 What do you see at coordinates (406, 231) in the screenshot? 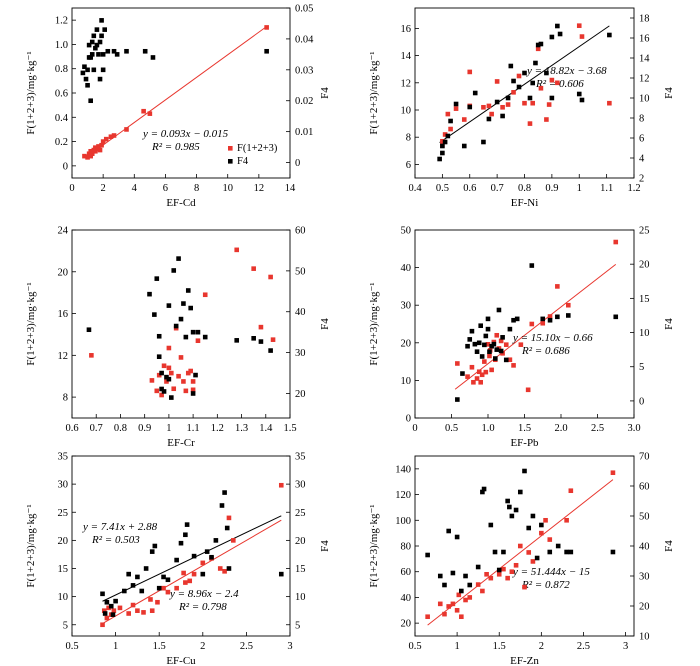
I see `y-left-tick-label: 50` at bounding box center [406, 231].